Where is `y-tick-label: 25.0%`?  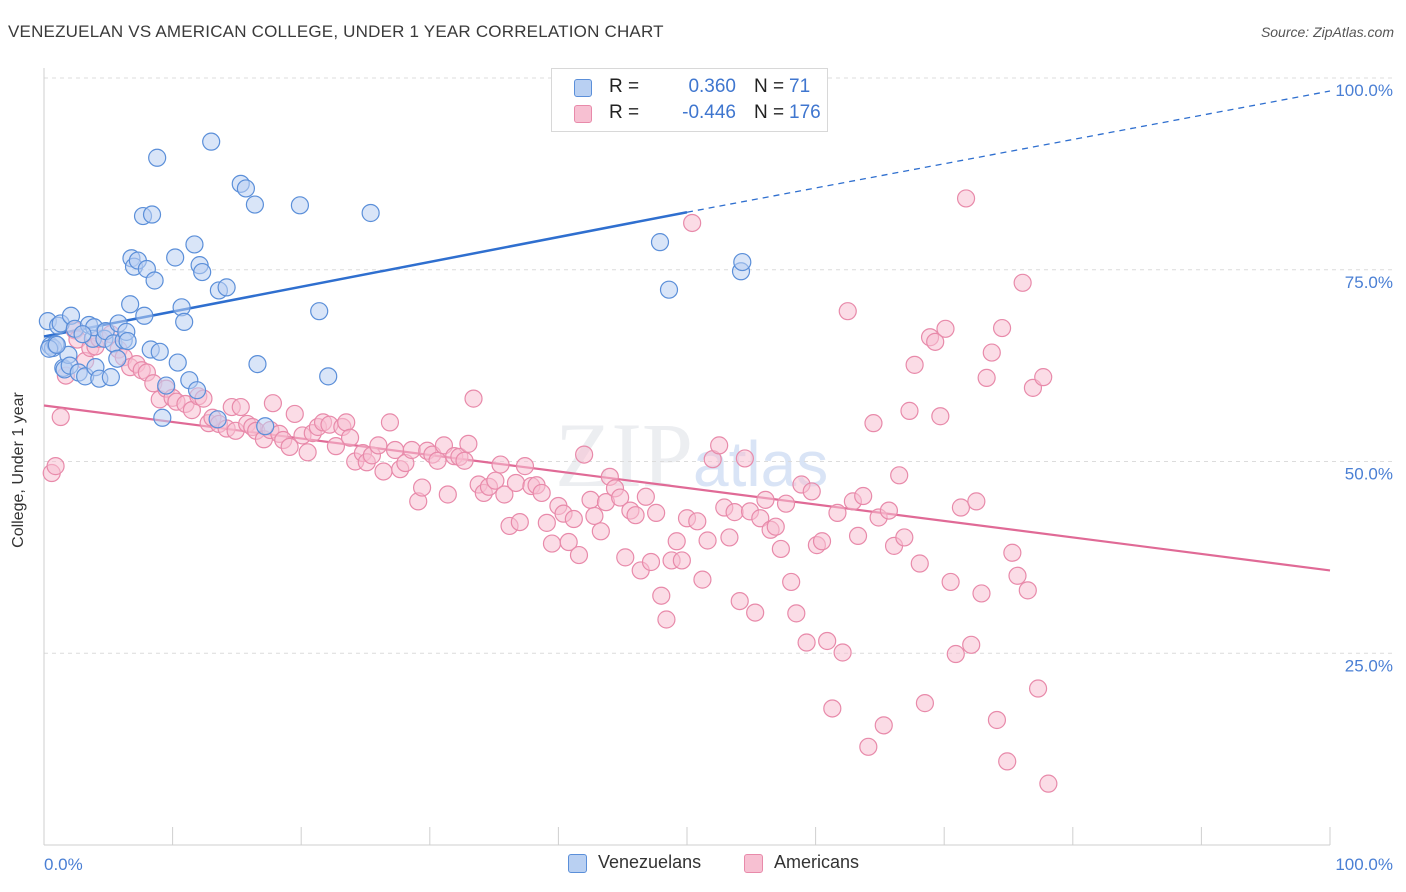
y-tick-label: 25.0% is located at coordinates (1369, 665).